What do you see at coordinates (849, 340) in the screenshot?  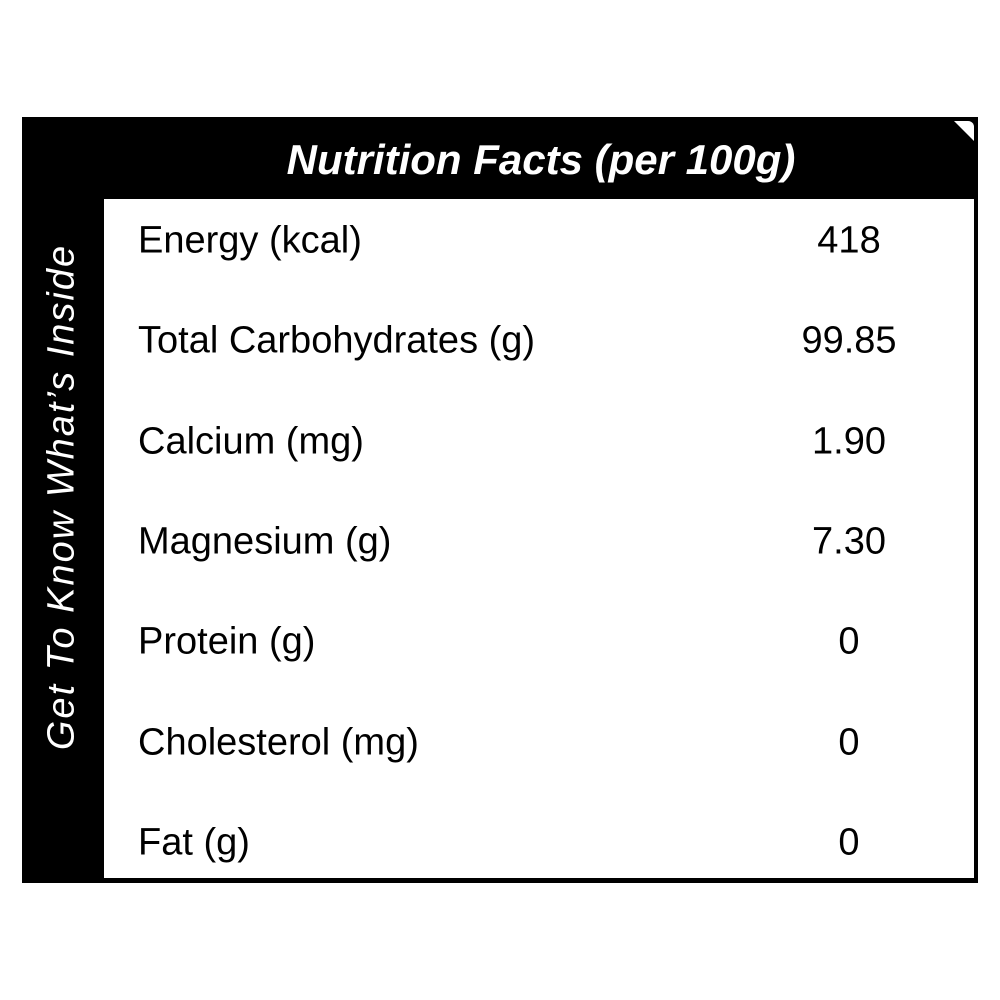 I see `nutrient-amount: 99.85` at bounding box center [849, 340].